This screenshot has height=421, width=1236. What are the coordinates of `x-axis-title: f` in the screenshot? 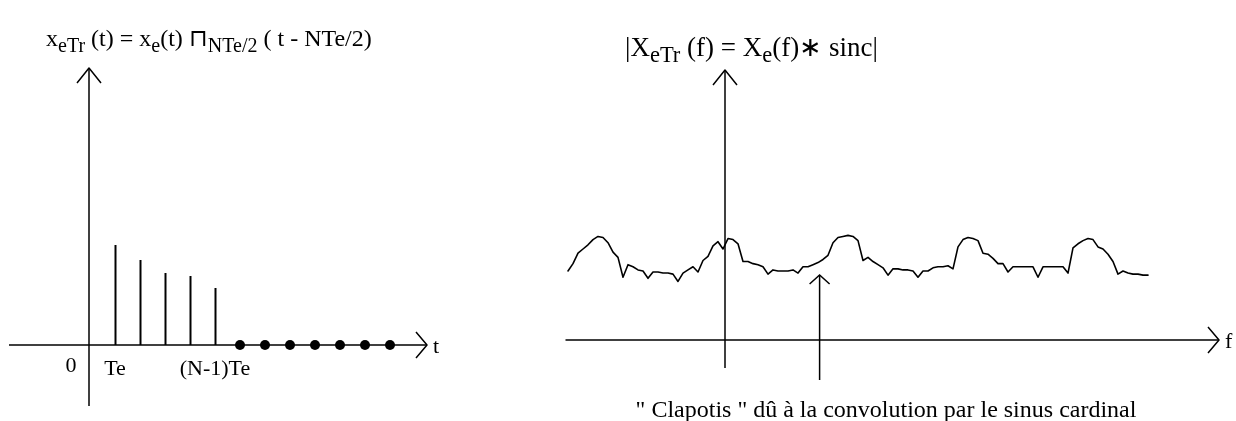 It's located at (1229, 340).